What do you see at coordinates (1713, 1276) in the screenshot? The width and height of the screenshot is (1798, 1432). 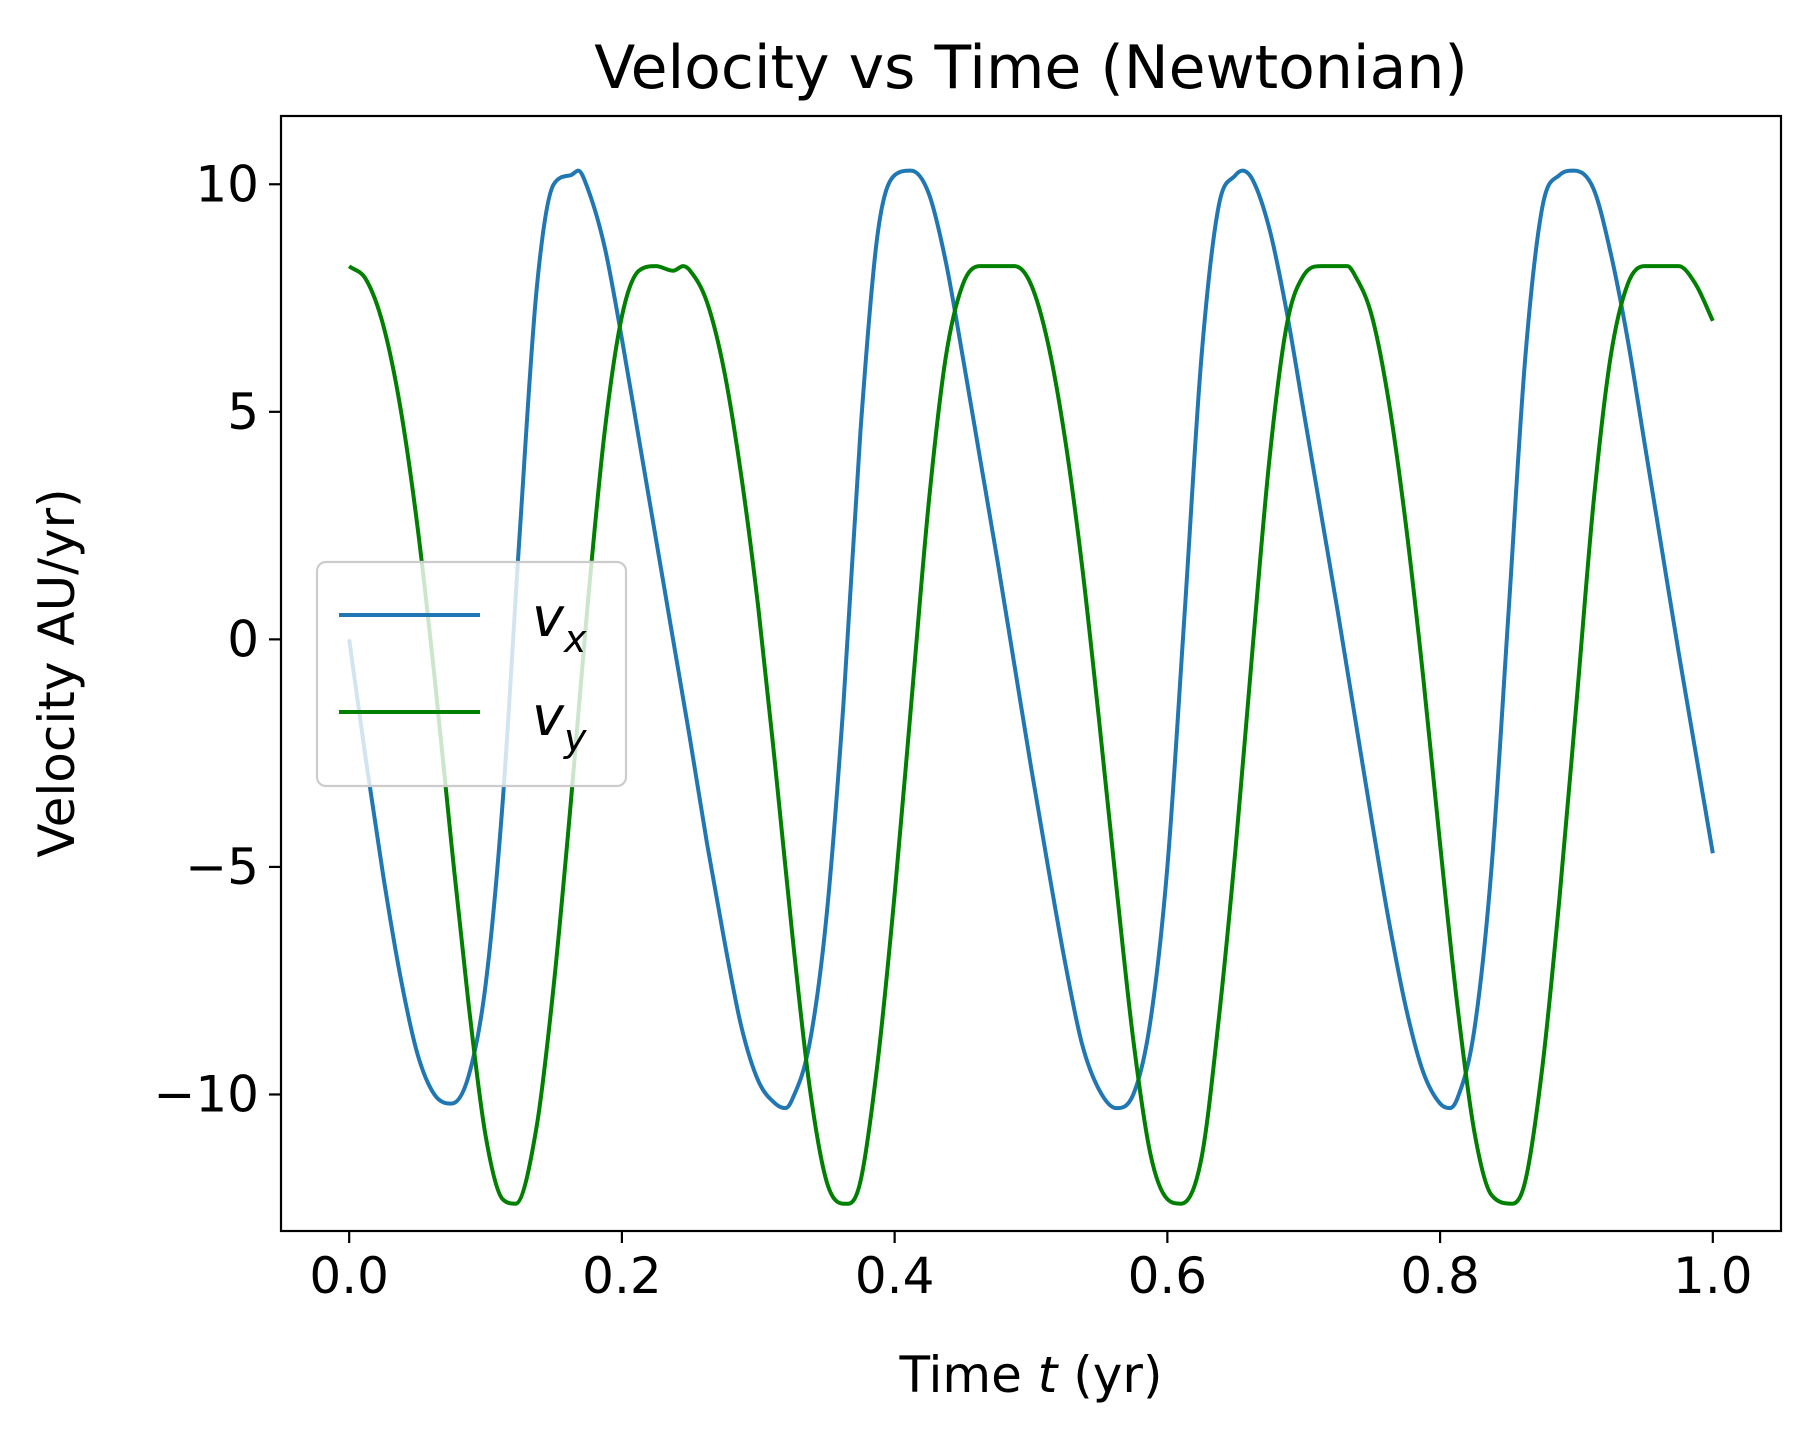 I see `x-tick-label: 1.0` at bounding box center [1713, 1276].